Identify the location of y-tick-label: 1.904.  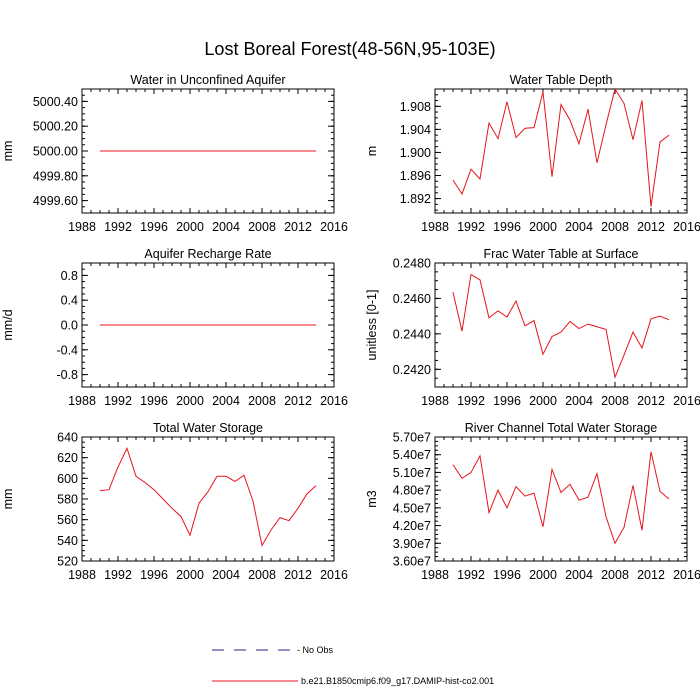
(415, 130).